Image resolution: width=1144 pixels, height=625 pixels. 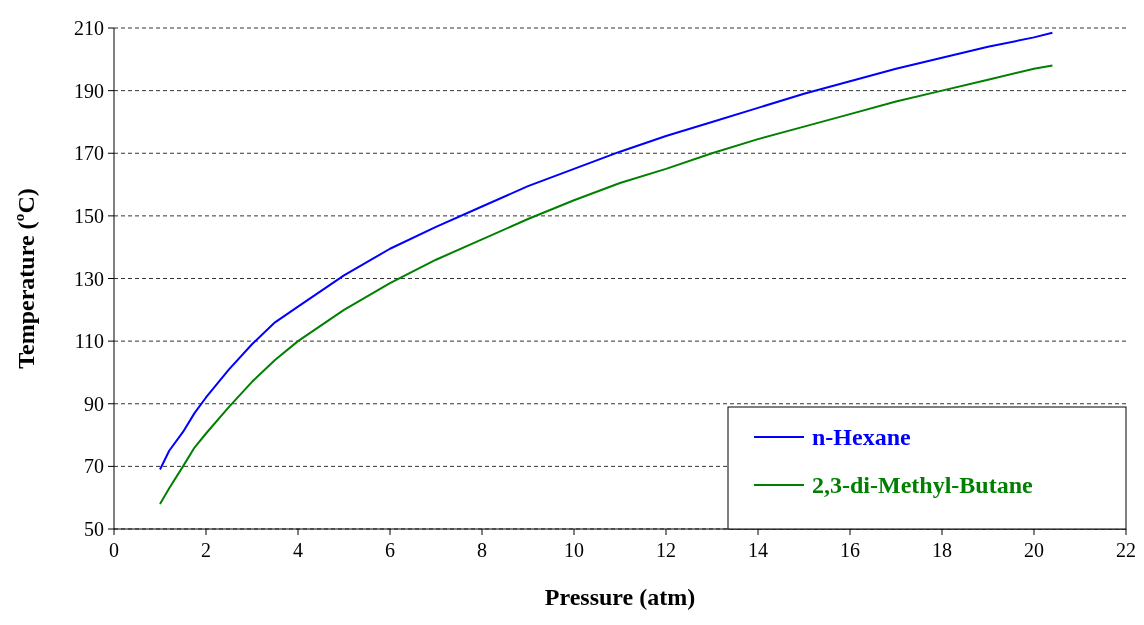 What do you see at coordinates (114, 550) in the screenshot?
I see `x-tick-label: 0` at bounding box center [114, 550].